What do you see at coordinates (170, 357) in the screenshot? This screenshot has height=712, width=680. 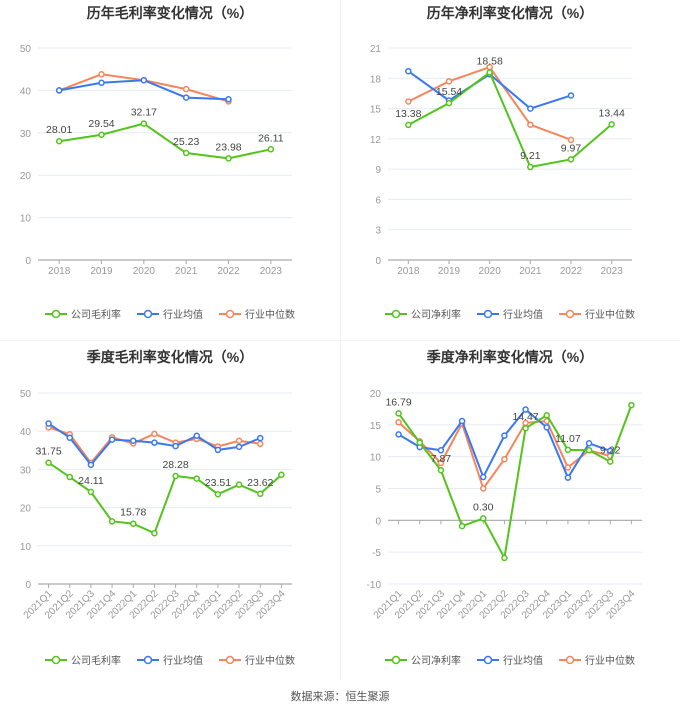 I see `chart-title-quarterly-gross: 季度毛利率变化情况（%）` at bounding box center [170, 357].